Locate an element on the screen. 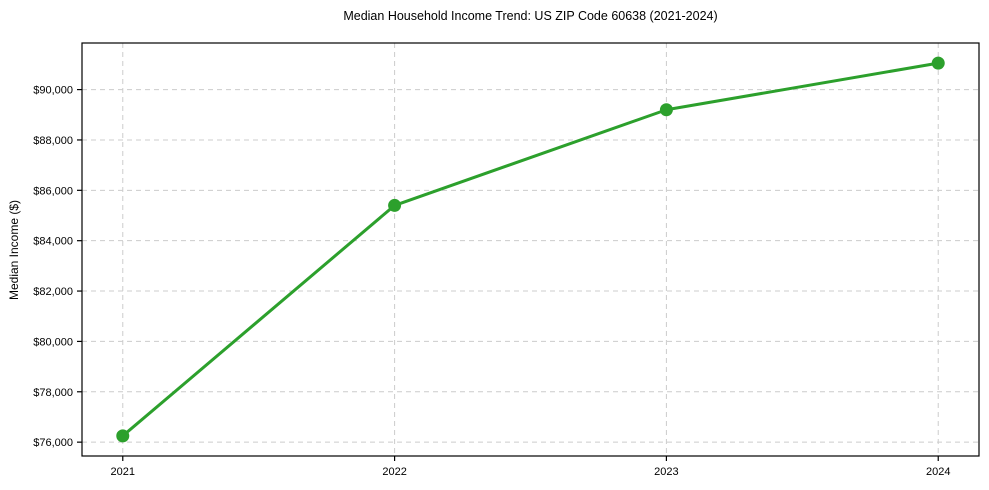 The image size is (989, 490). data-point-2021 is located at coordinates (123, 436).